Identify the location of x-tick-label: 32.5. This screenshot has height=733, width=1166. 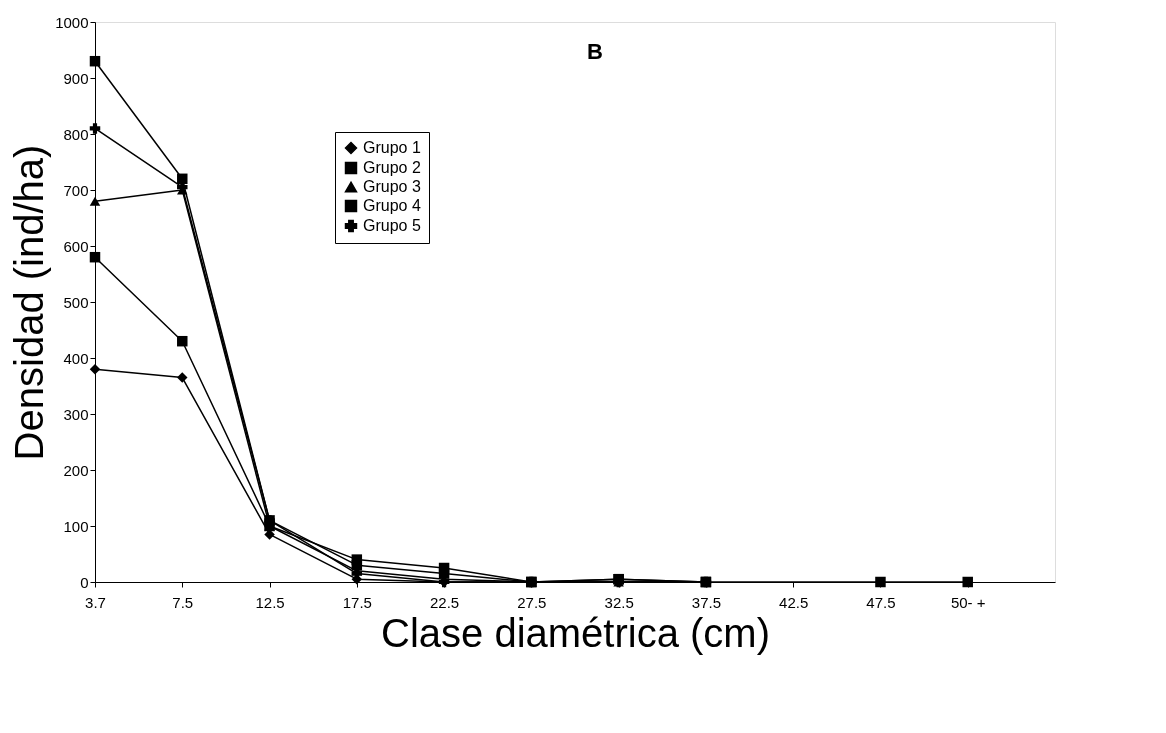
(619, 602).